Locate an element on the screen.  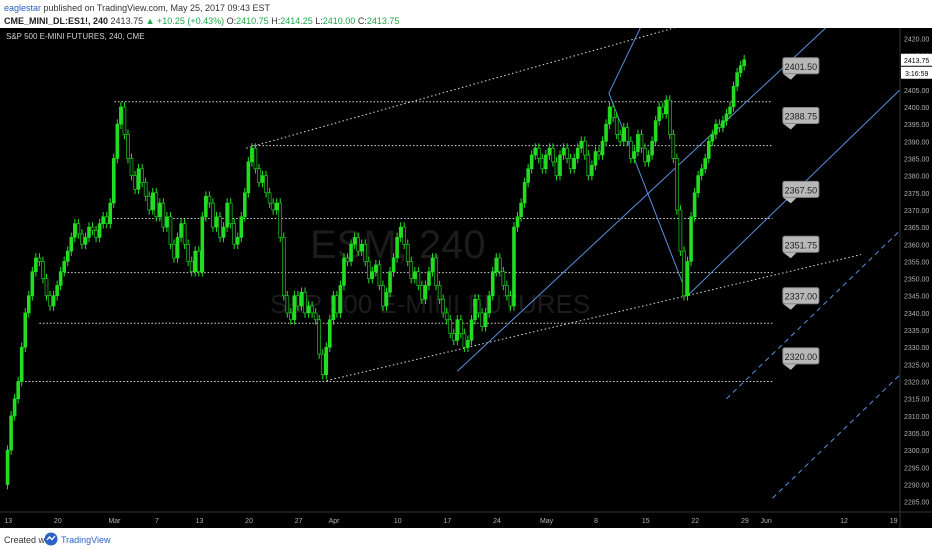
badge-label: 2388.75 is located at coordinates (801, 117).